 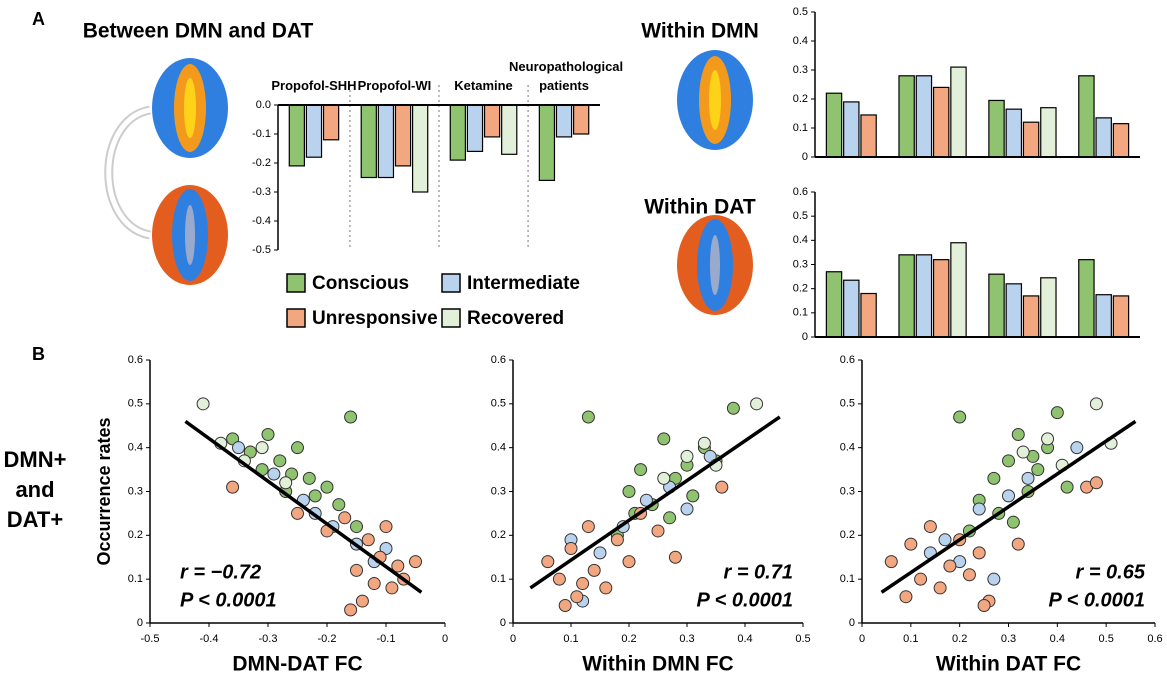 What do you see at coordinates (686, 639) in the screenshot?
I see `x-tick-label: 0.3` at bounding box center [686, 639].